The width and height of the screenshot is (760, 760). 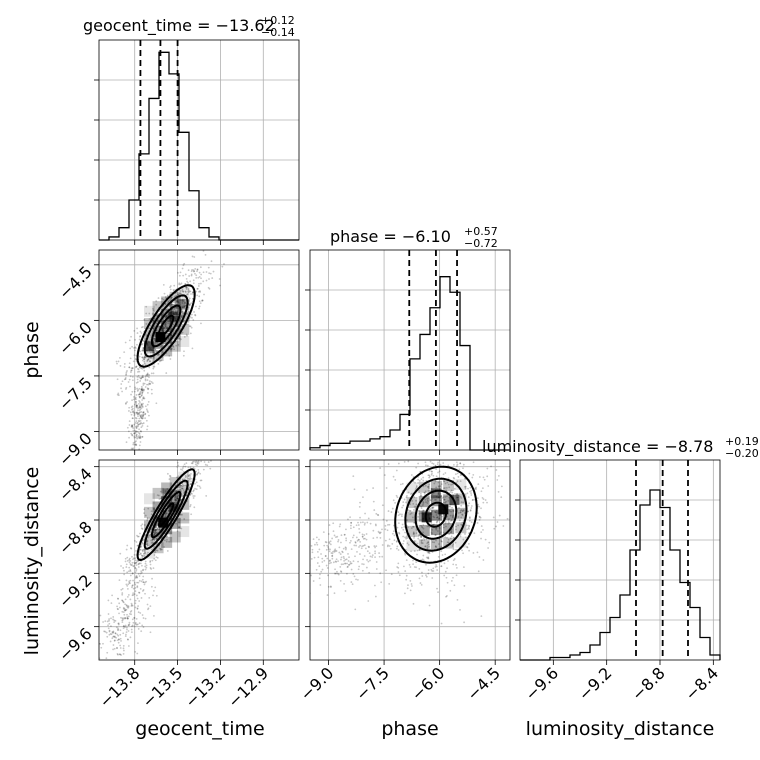 I want to click on title-luminosity-distance-minus: −0.20, so click(x=742, y=453).